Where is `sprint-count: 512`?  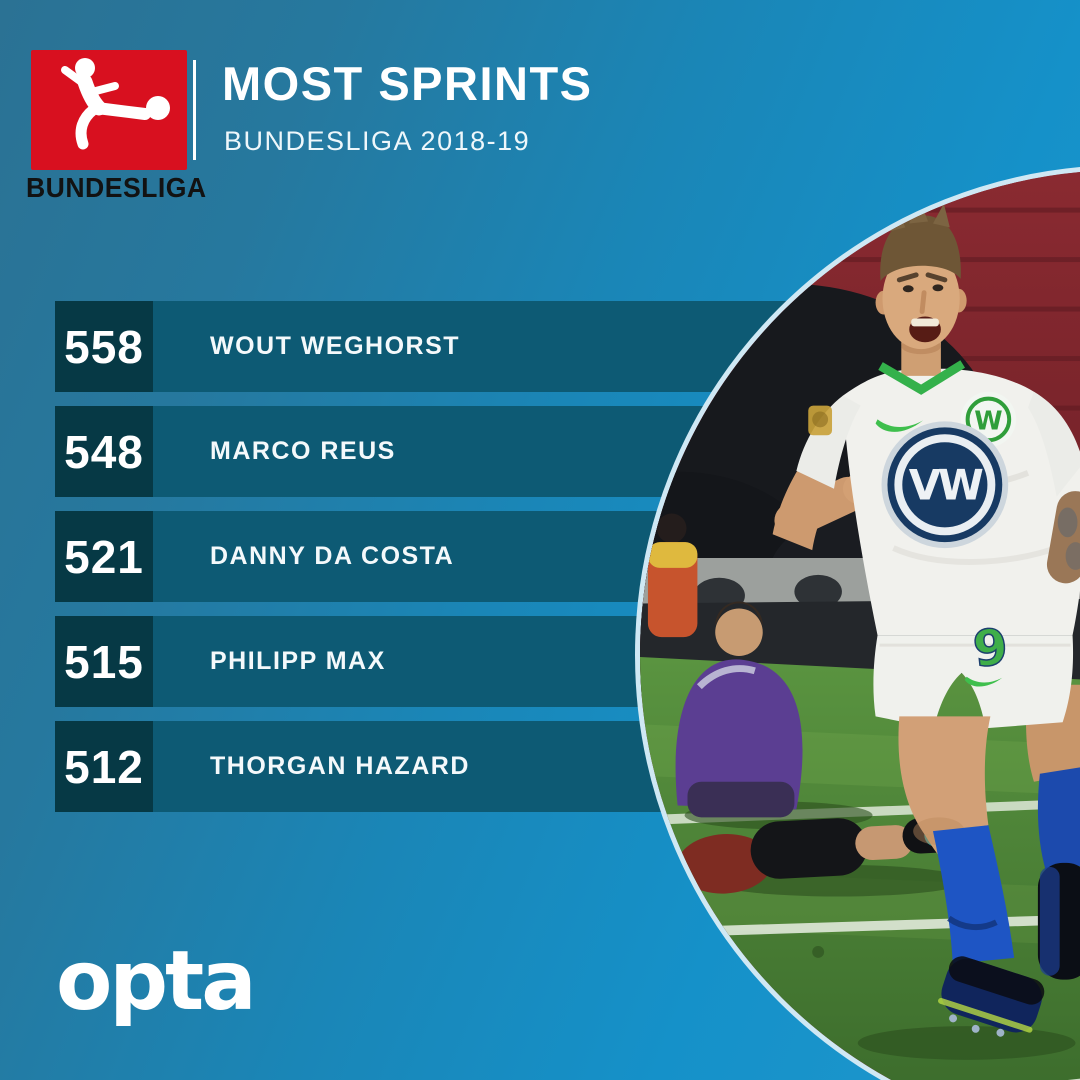
sprint-count: 512 is located at coordinates (104, 766).